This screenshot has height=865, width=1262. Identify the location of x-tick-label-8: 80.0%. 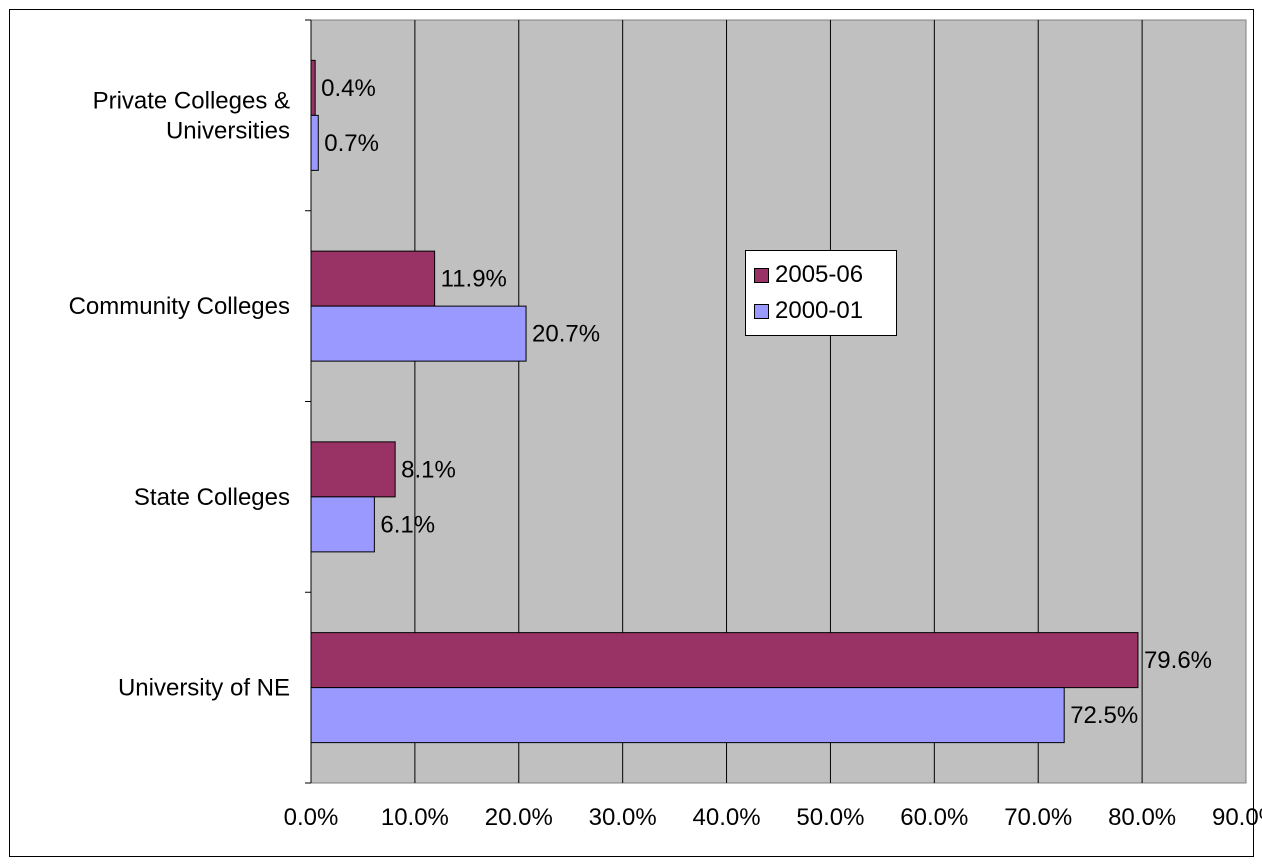
(1142, 817).